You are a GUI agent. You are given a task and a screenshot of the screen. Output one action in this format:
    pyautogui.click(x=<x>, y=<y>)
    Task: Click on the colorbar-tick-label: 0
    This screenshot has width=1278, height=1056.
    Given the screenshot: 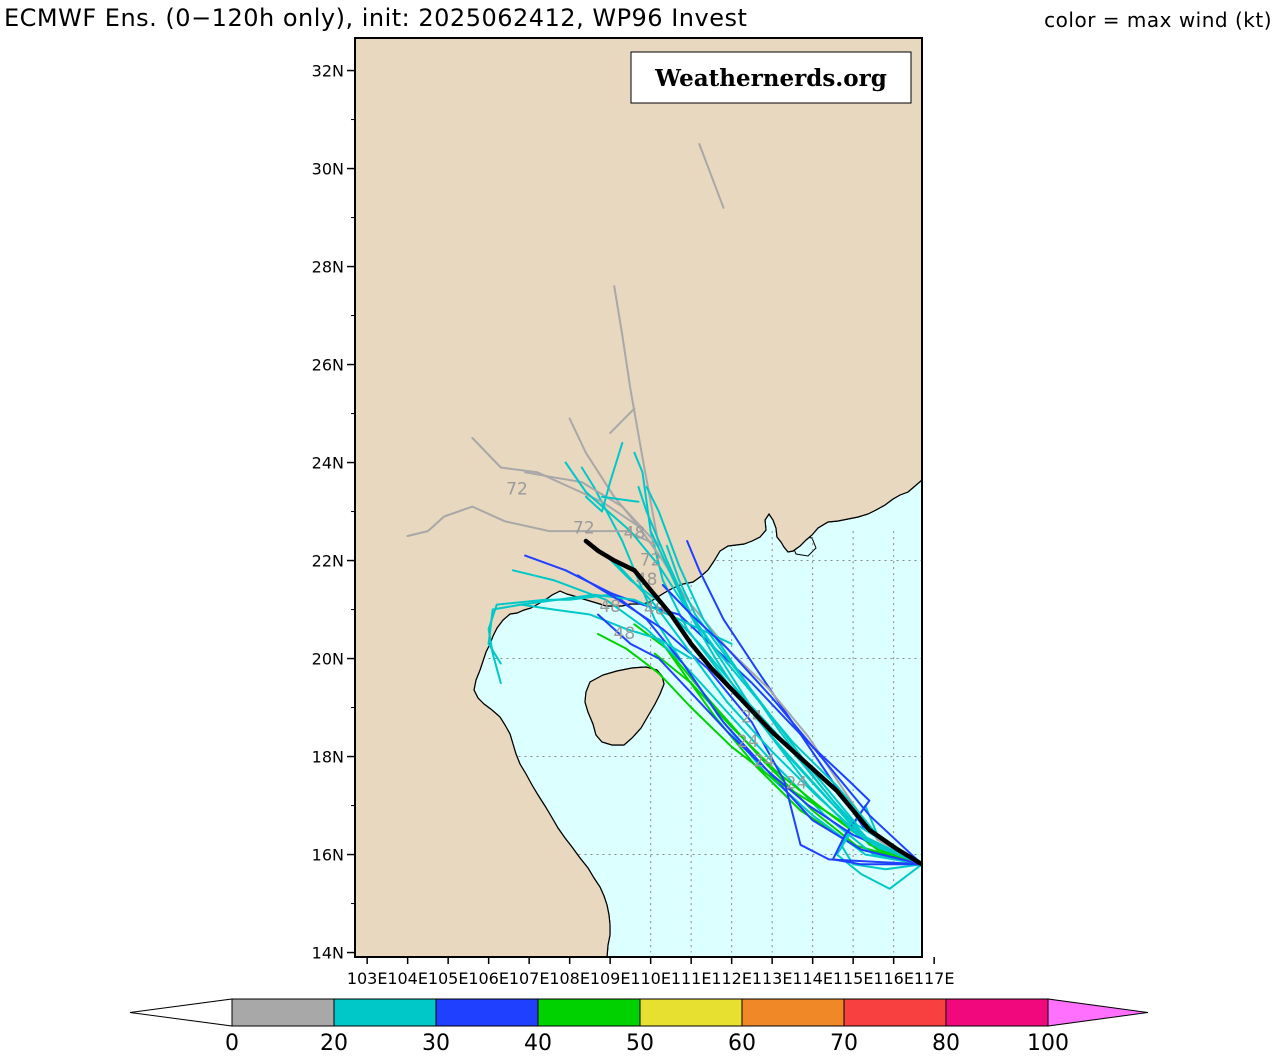 What is the action you would take?
    pyautogui.click(x=232, y=1043)
    